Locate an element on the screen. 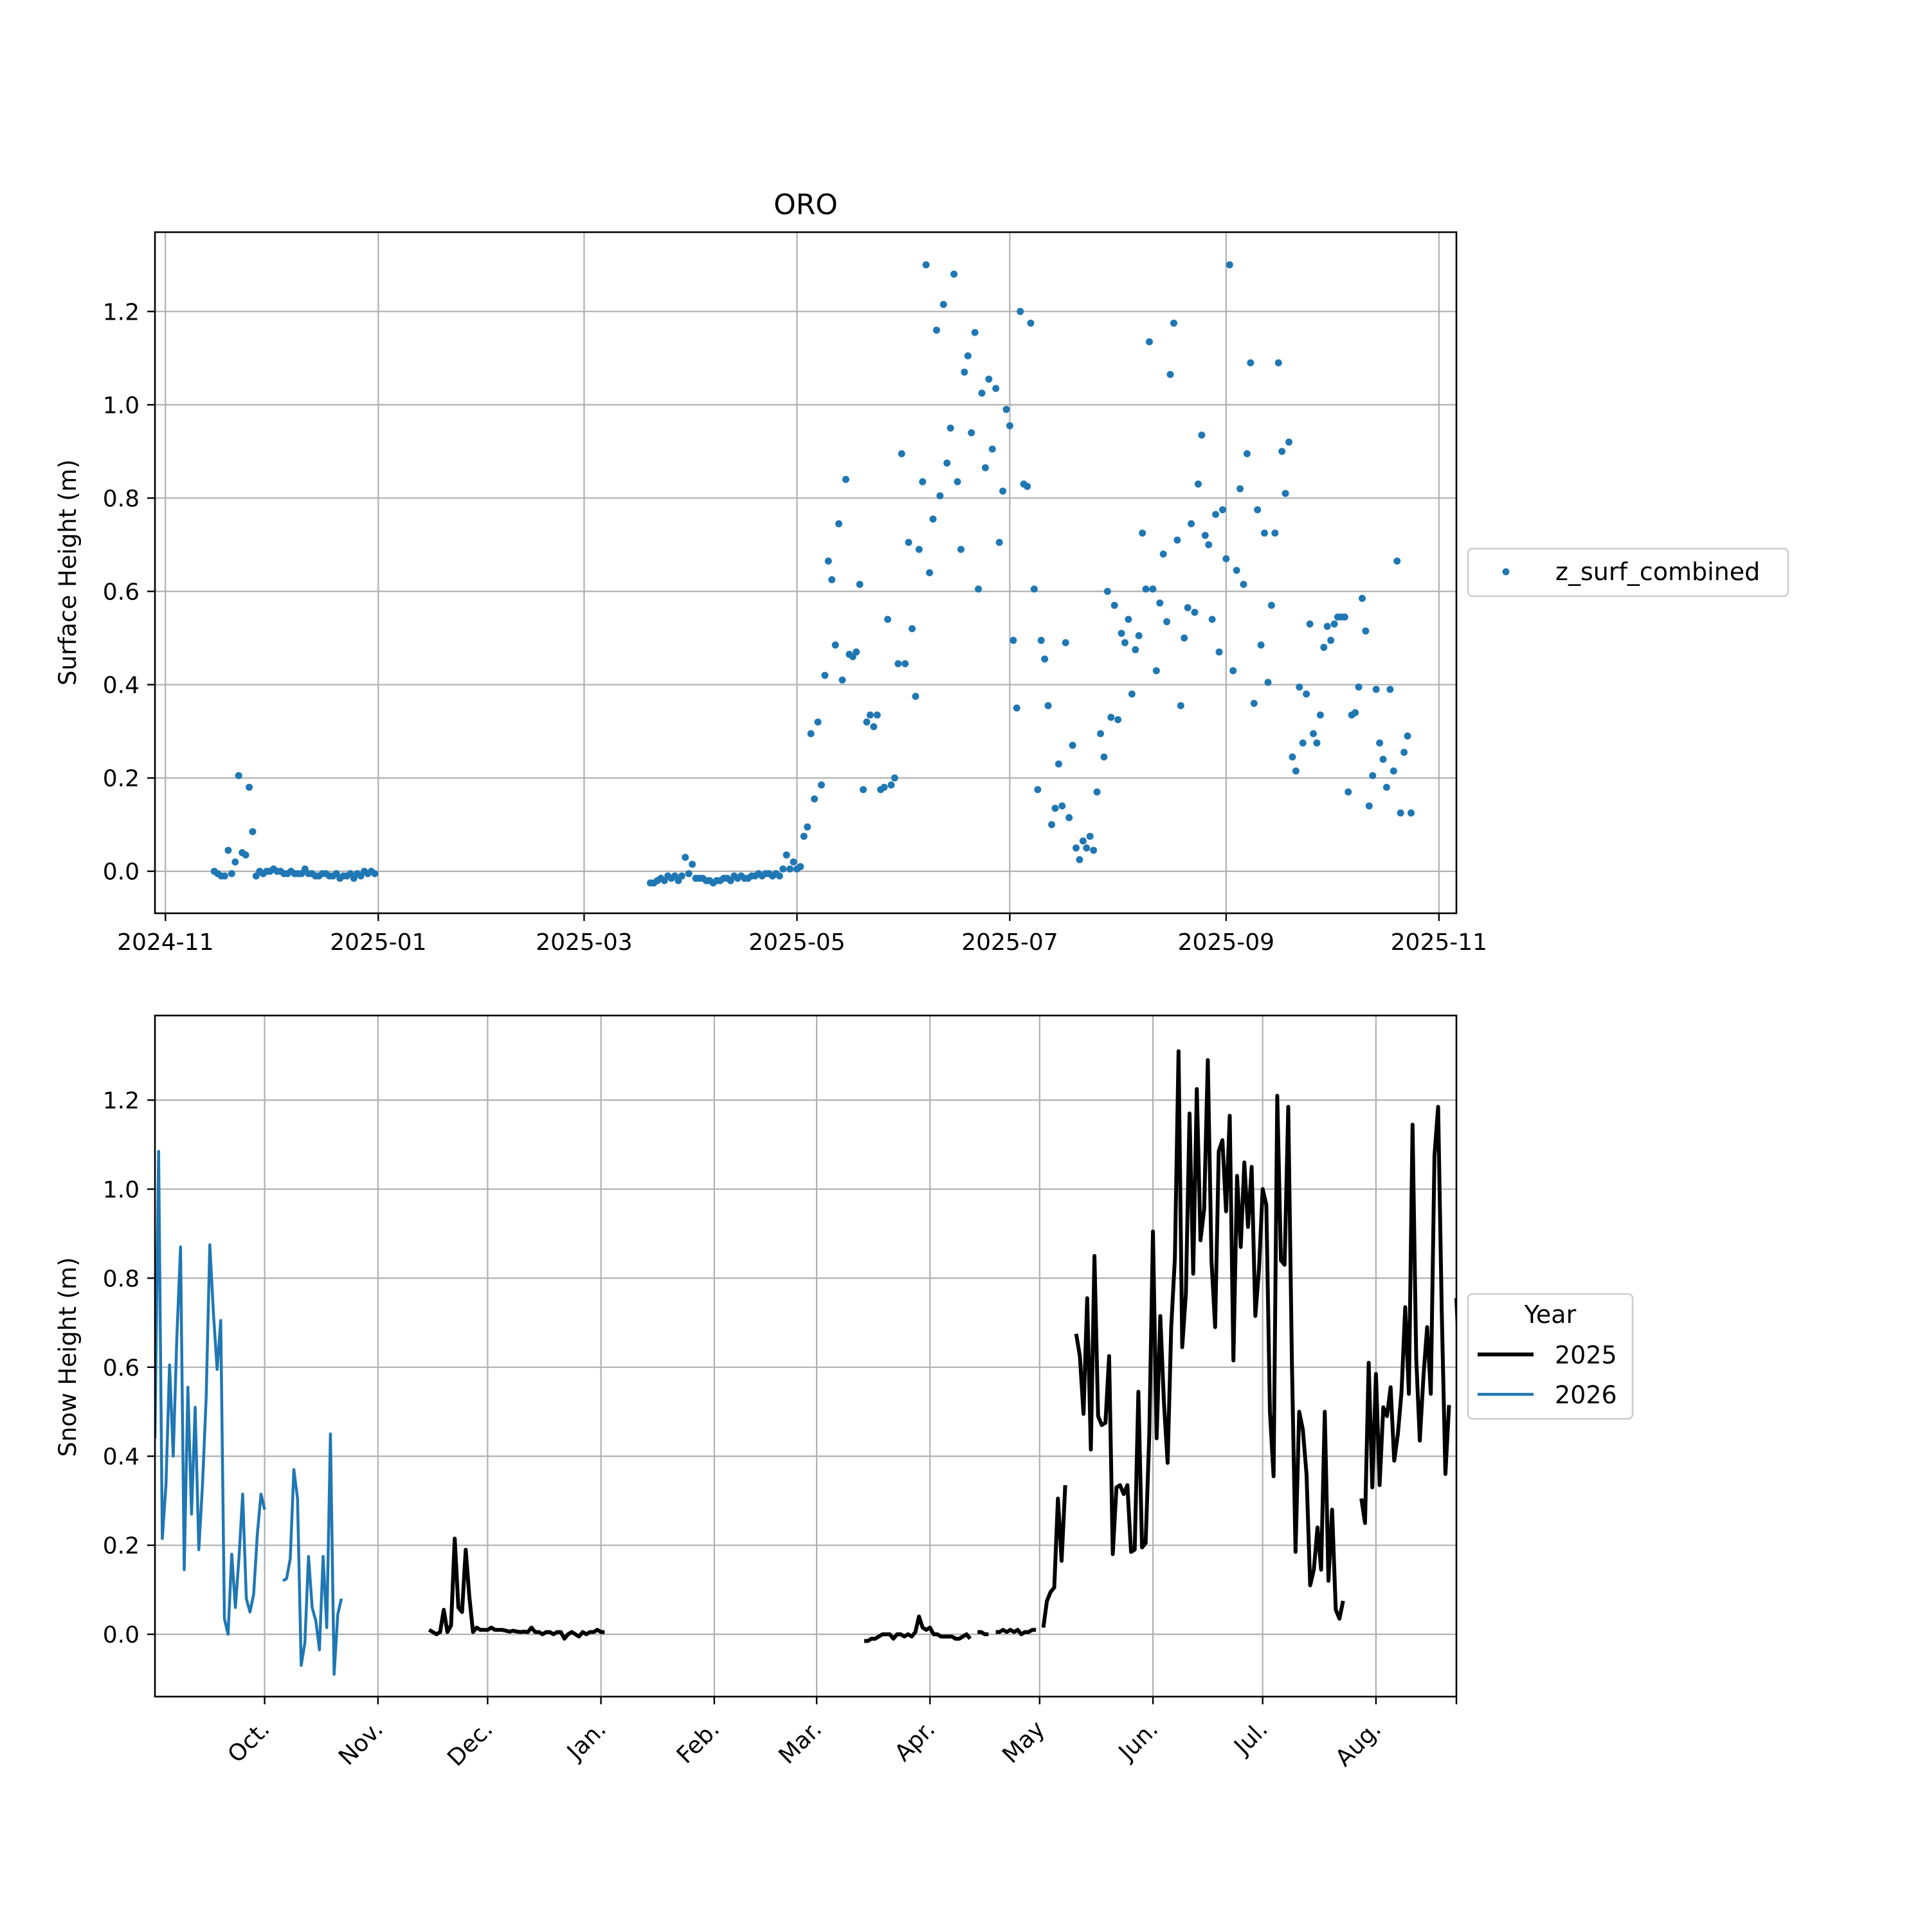  bottom-y-axis-label: Snow Height (m) is located at coordinates (68, 1357).